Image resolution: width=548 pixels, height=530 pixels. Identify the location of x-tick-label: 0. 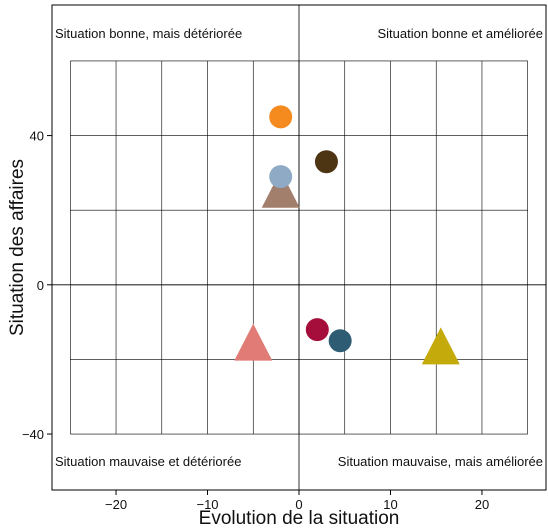
(298, 504).